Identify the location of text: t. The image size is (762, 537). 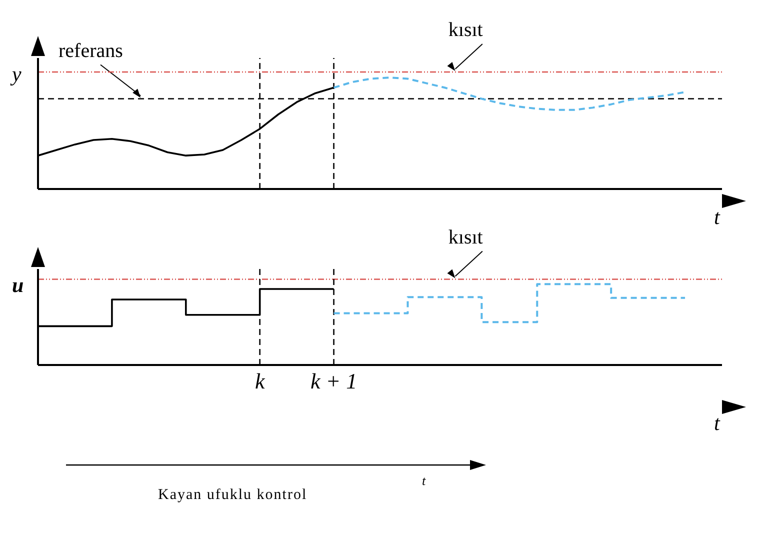
(424, 481).